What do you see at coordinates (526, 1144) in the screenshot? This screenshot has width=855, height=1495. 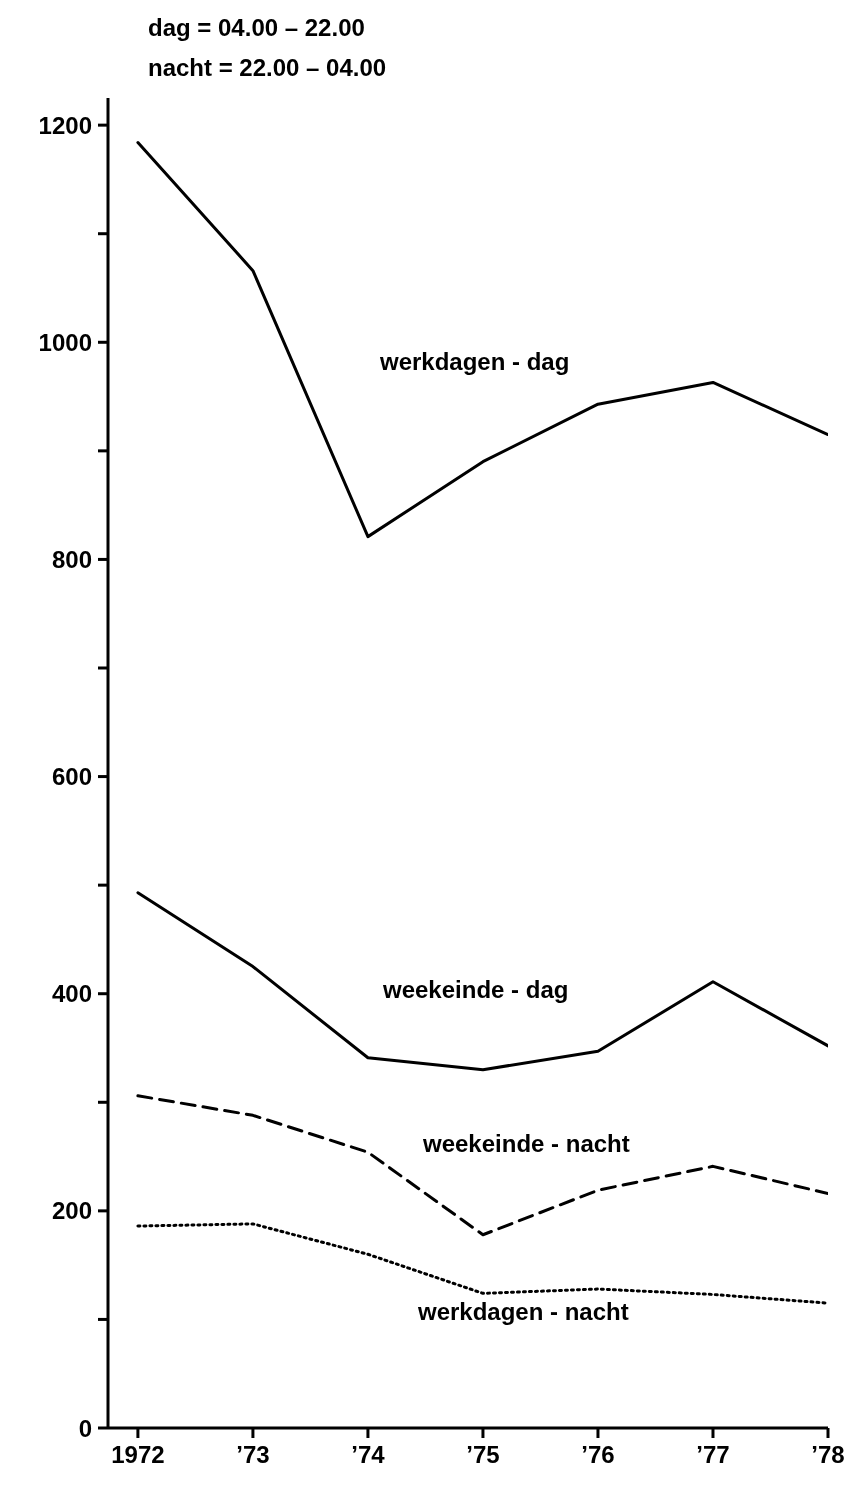 I see `series-label: weekeinde - nacht` at bounding box center [526, 1144].